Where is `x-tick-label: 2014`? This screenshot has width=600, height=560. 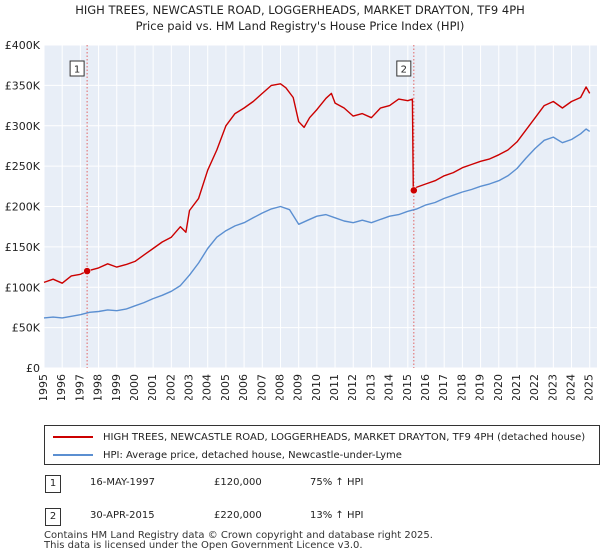 x-tick-label: 2014 is located at coordinates (389, 387).